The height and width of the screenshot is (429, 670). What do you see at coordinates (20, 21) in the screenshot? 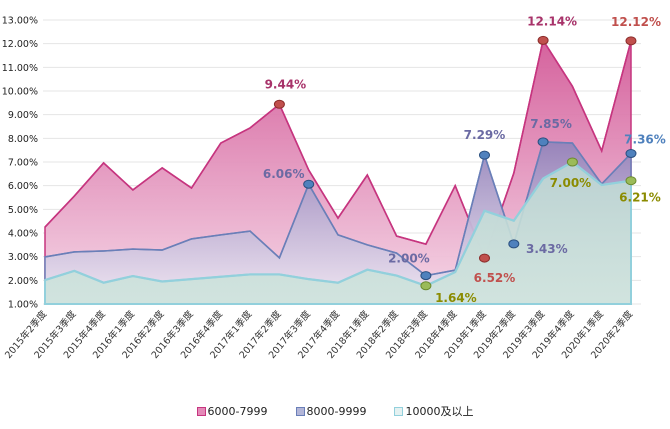
I see `y-tick-label: 13.00%` at bounding box center [20, 21].